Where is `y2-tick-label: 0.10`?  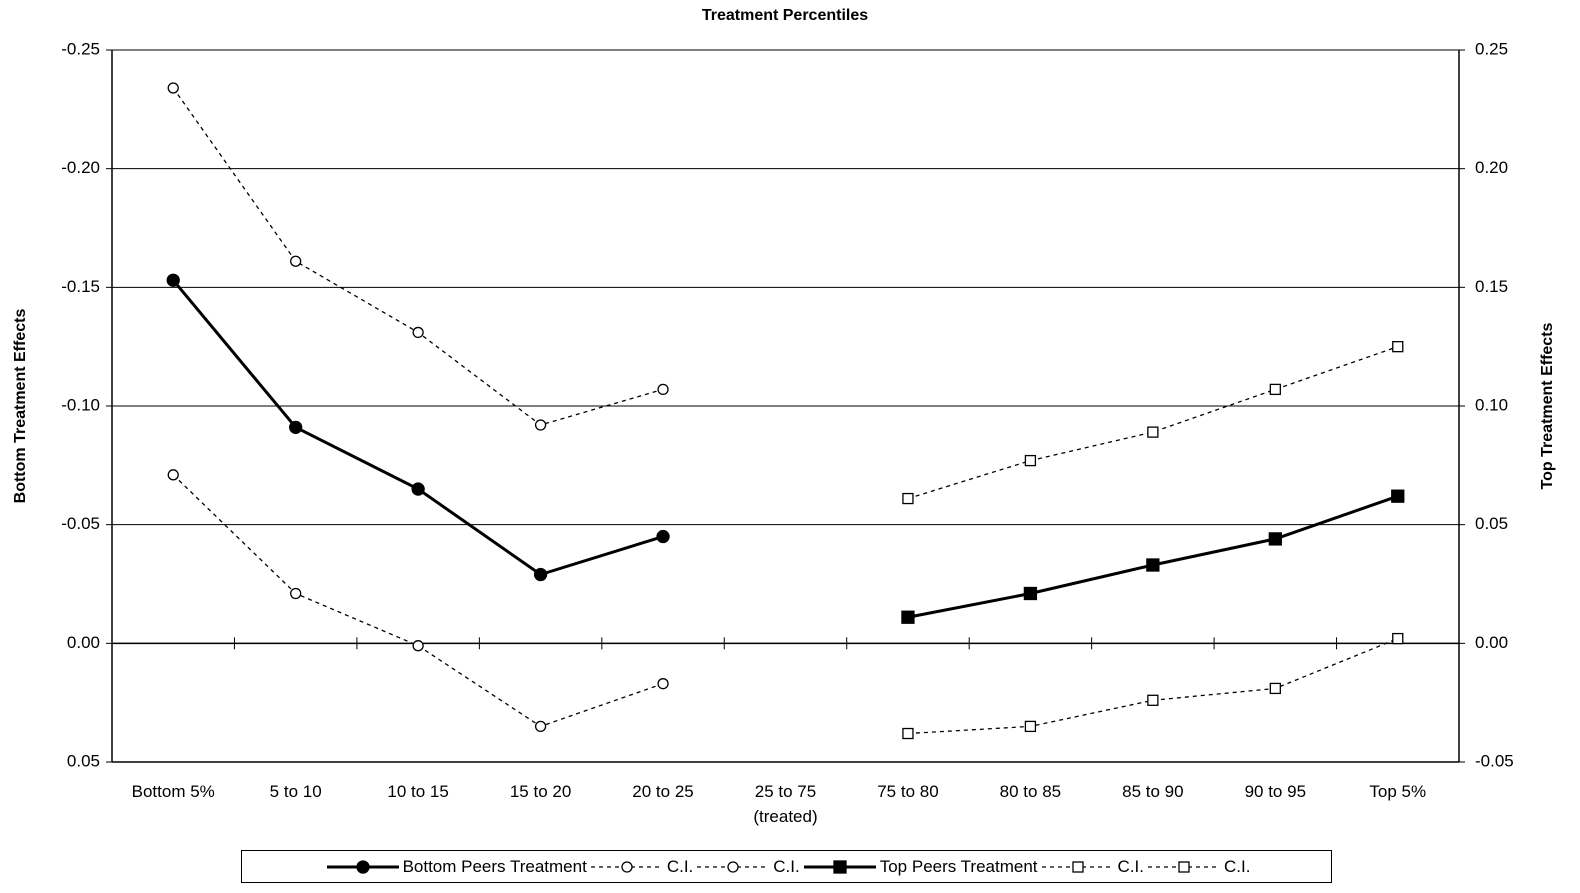 y2-tick-label: 0.10 is located at coordinates (1491, 404).